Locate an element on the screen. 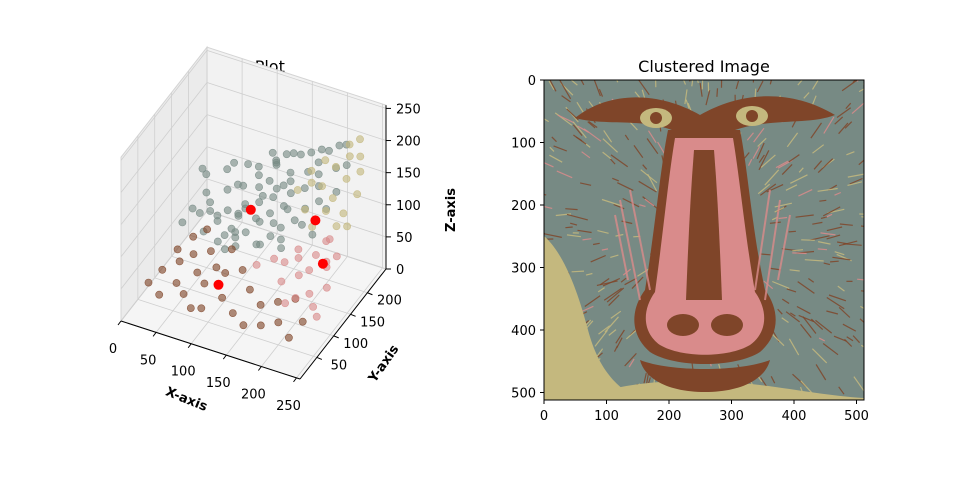 The image size is (960, 480). gridline-y-floor is located at coordinates (227, 328).